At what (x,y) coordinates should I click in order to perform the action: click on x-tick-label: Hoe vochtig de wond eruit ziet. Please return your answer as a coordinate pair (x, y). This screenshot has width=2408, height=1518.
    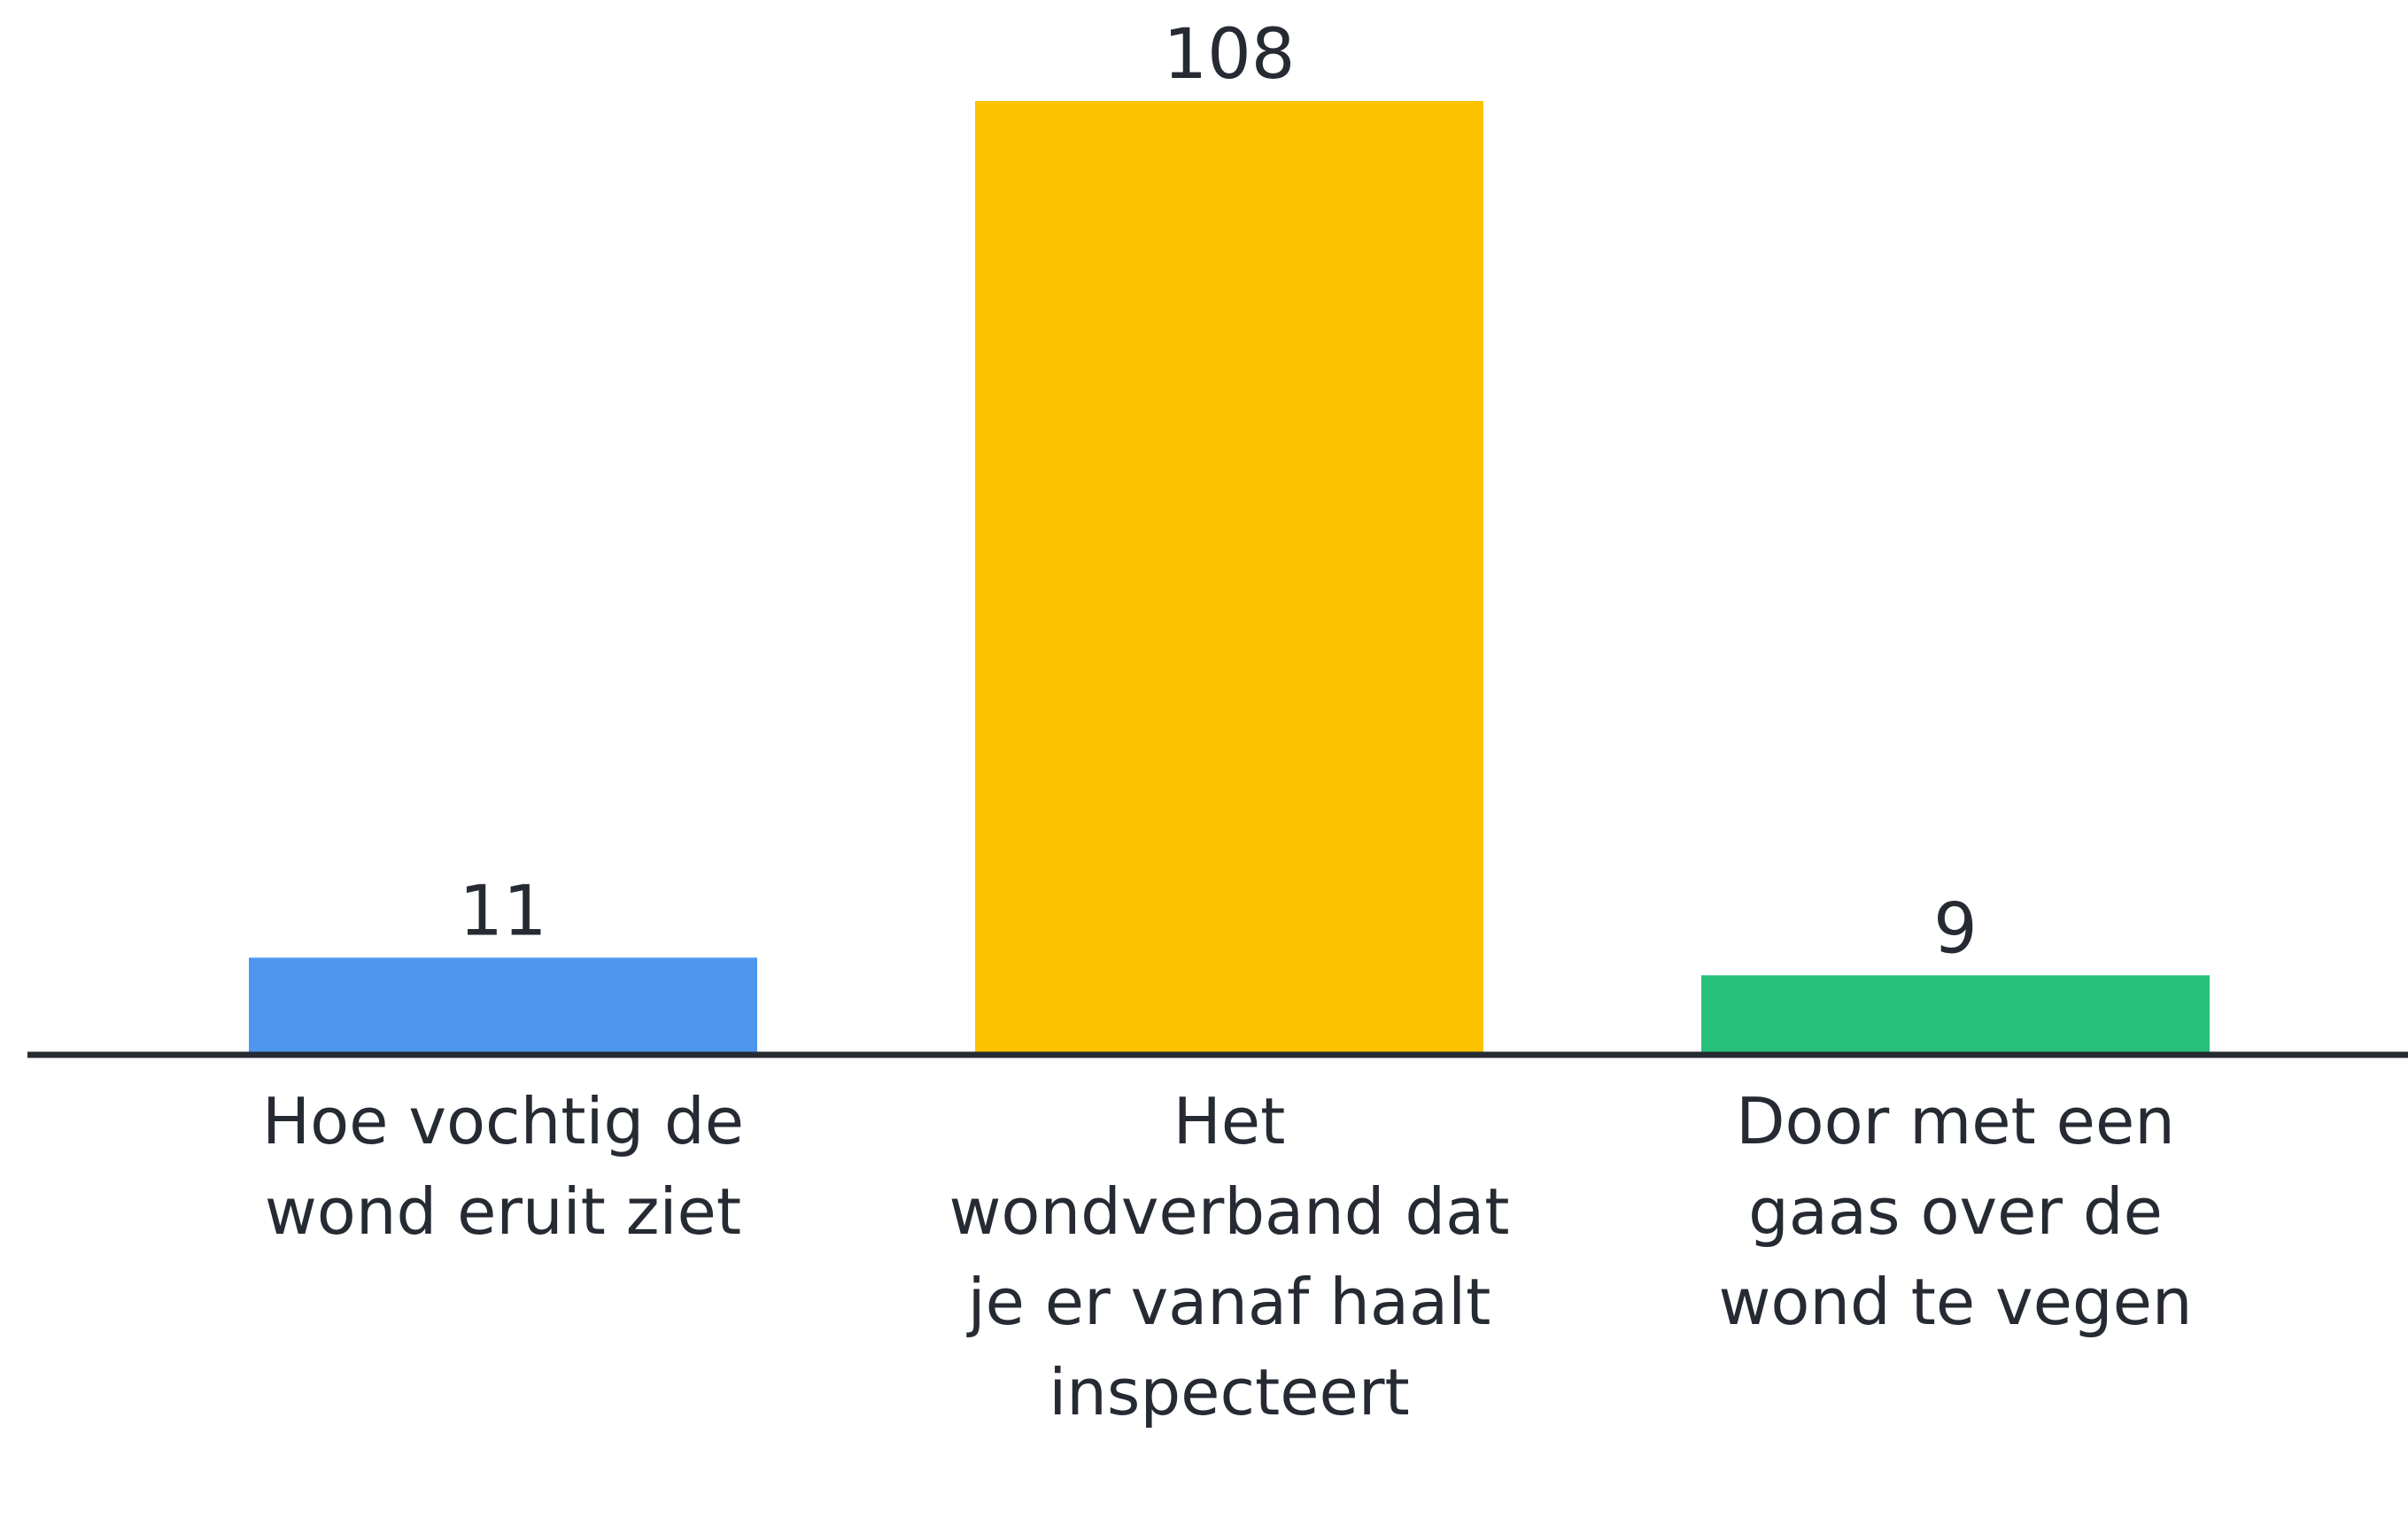
    Looking at the image, I should click on (503, 1166).